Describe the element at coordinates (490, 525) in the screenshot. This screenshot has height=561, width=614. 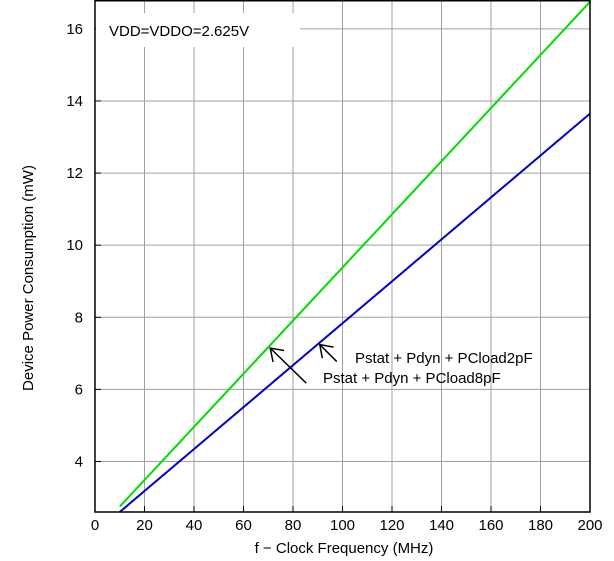
I see `x-tick-label: 160` at that location.